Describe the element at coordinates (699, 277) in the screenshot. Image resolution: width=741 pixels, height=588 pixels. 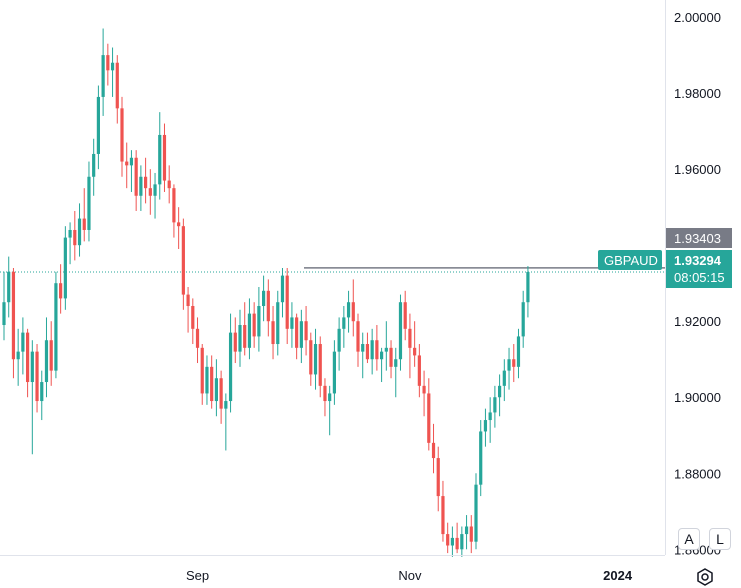
I see `candle-countdown: 08:05:15` at that location.